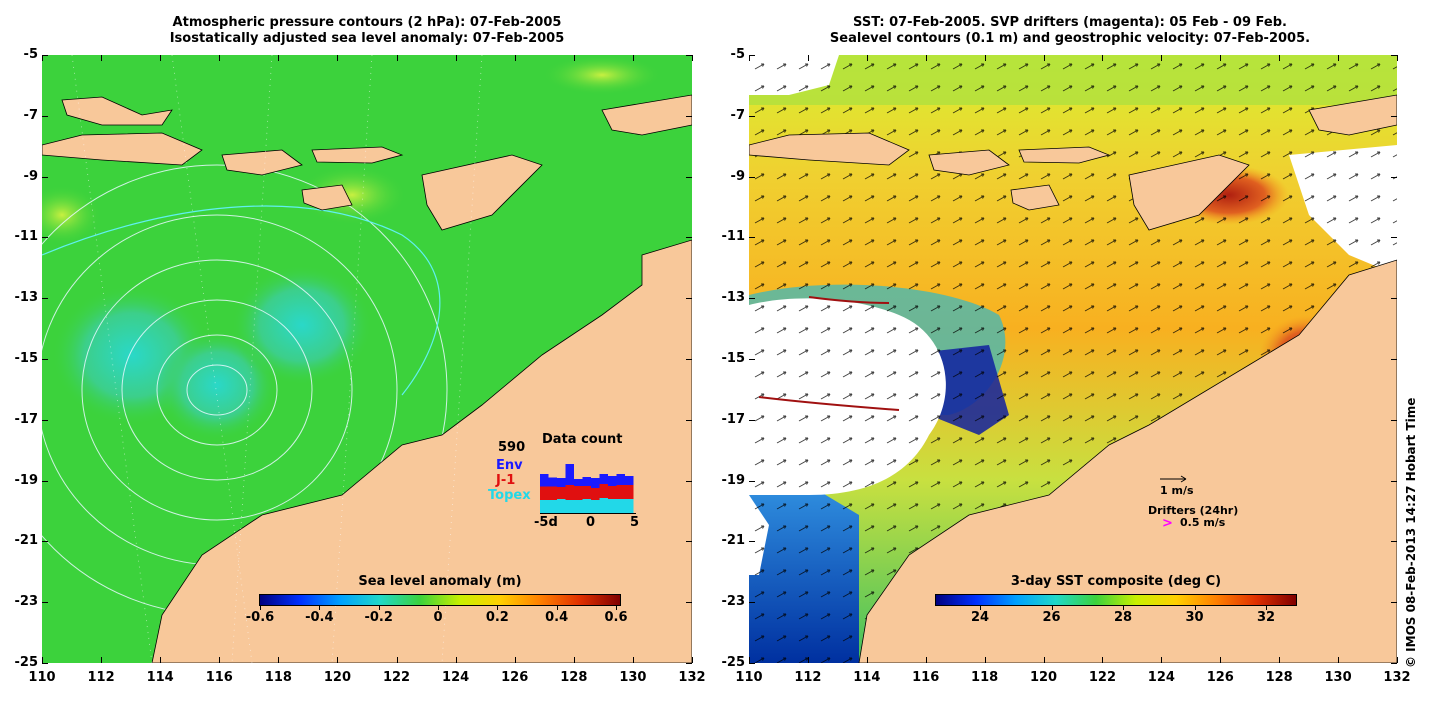 This screenshot has width=1440, height=710. What do you see at coordinates (122, 149) in the screenshot?
I see `bali-lombok` at bounding box center [122, 149].